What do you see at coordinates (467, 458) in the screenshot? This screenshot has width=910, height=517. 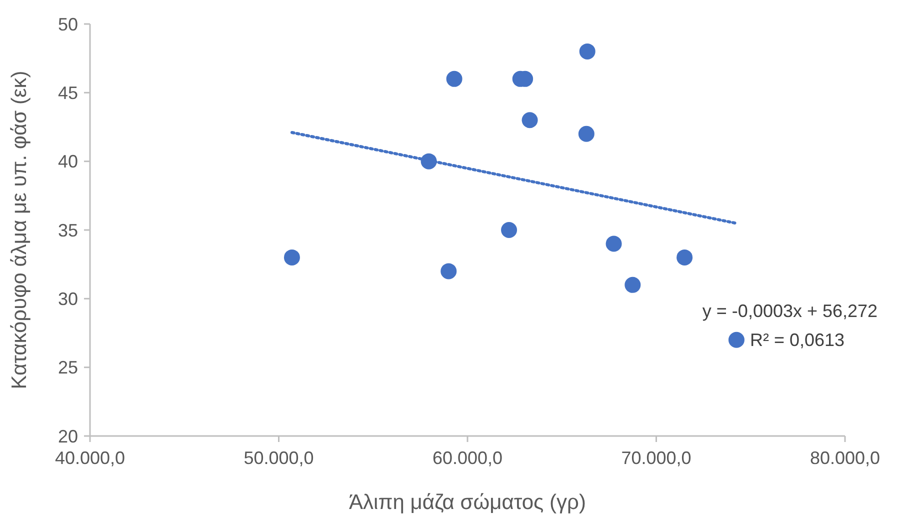 I see `x-tick-label: 60.000,0` at bounding box center [467, 458].